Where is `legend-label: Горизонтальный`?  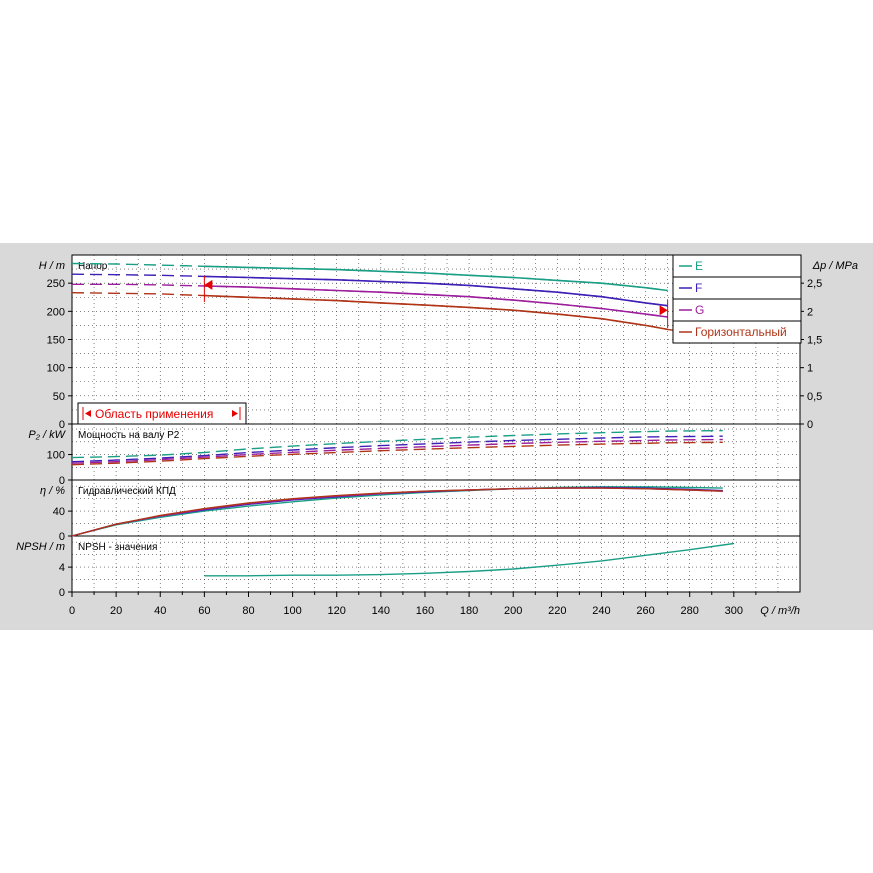 legend-label: Горизонтальный is located at coordinates (741, 332).